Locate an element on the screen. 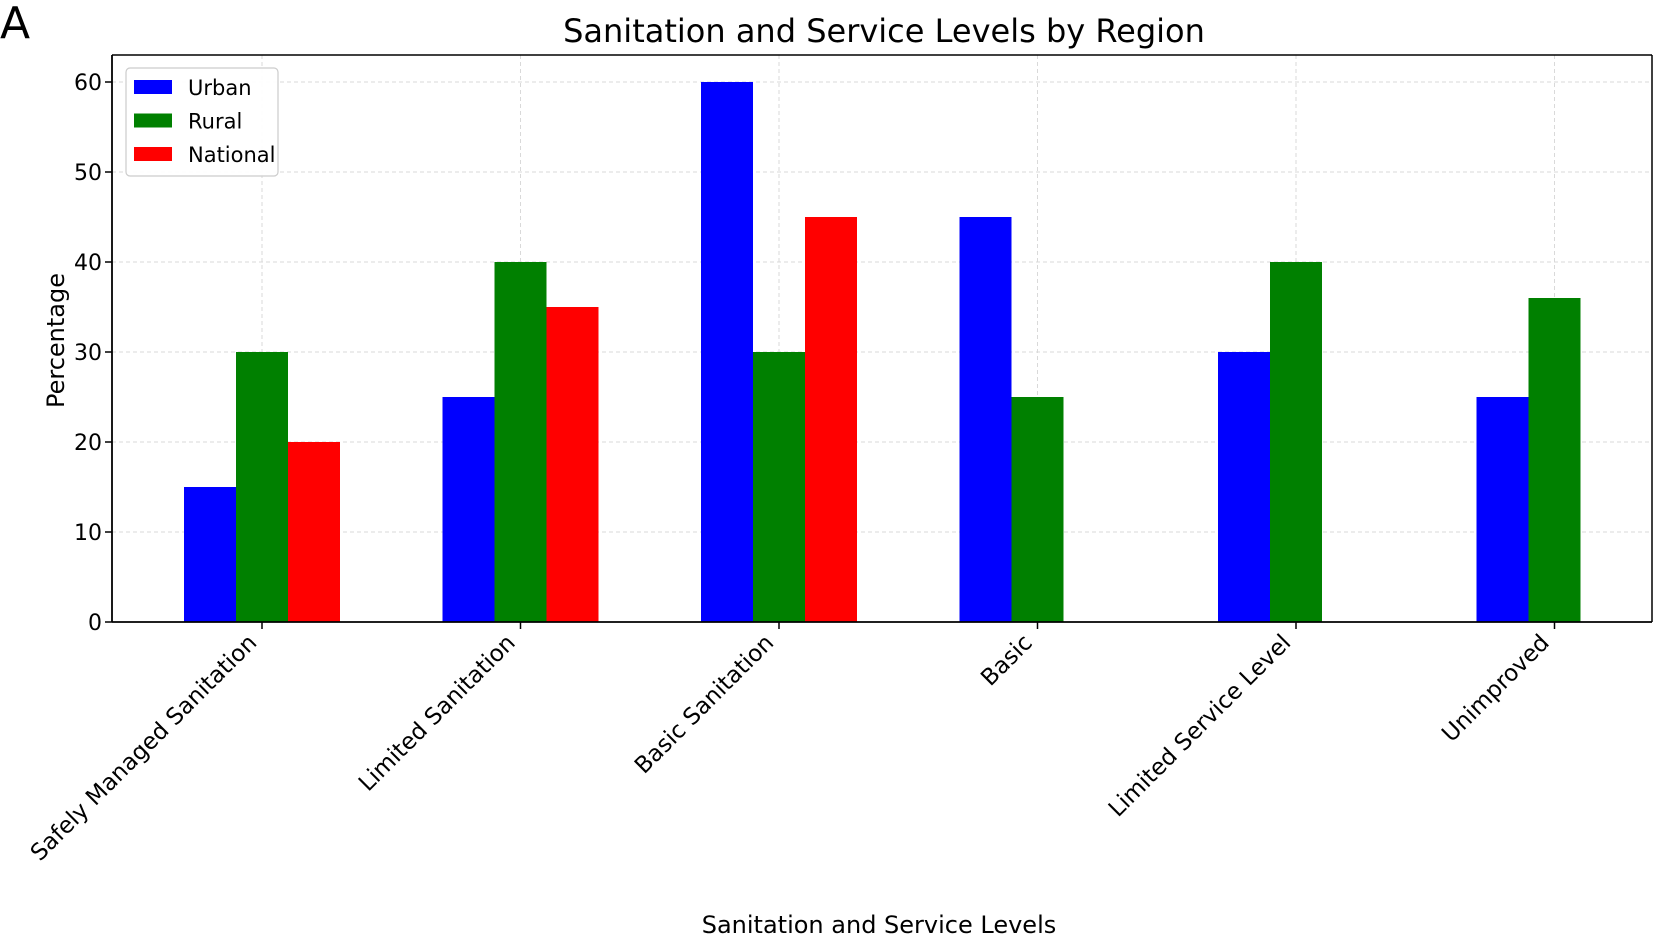  y-tick-label-3: 30 is located at coordinates (88, 353).